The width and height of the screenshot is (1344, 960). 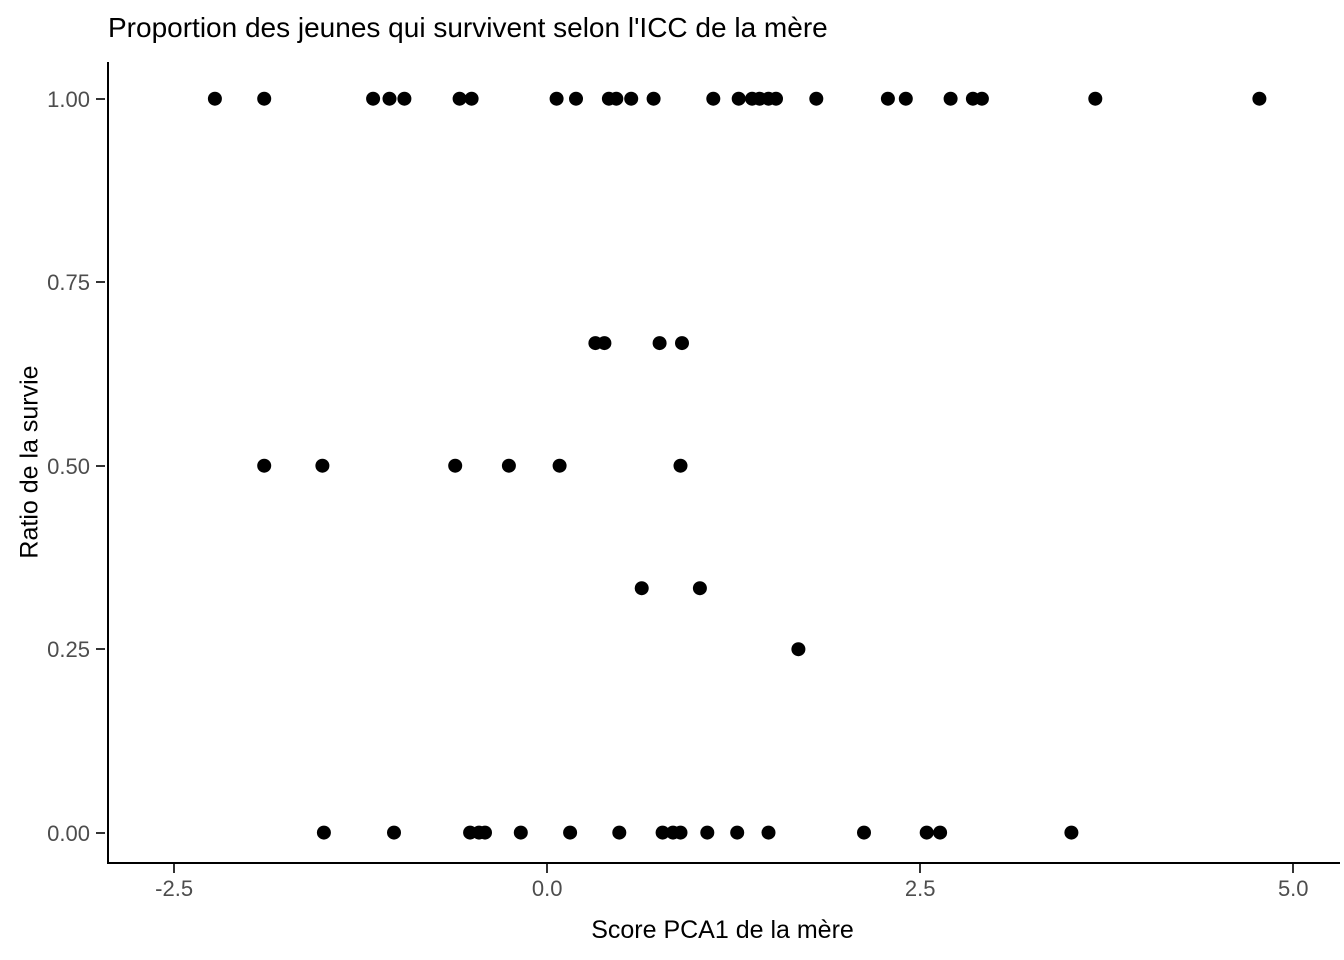 I want to click on y-tick-label: 0.75, so click(x=68, y=283).